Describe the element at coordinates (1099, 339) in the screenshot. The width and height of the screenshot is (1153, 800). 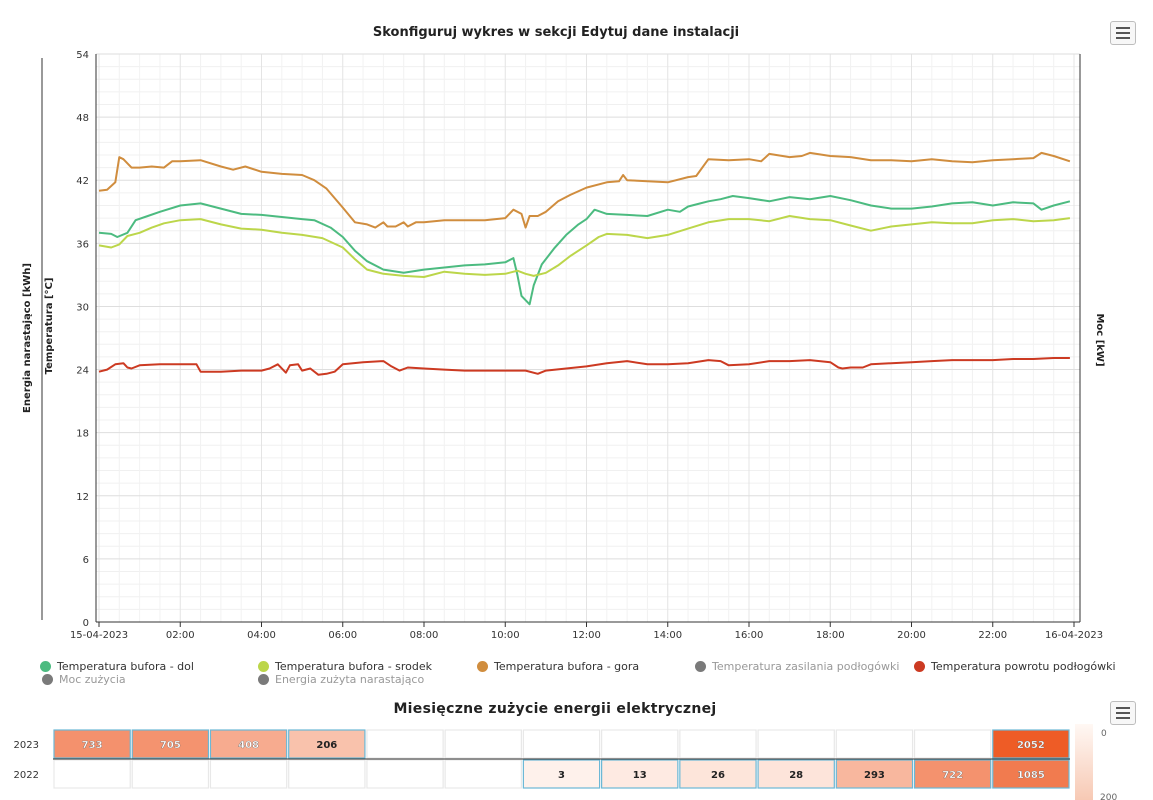
I see `y-axis-right-label: Moc [kW]` at that location.